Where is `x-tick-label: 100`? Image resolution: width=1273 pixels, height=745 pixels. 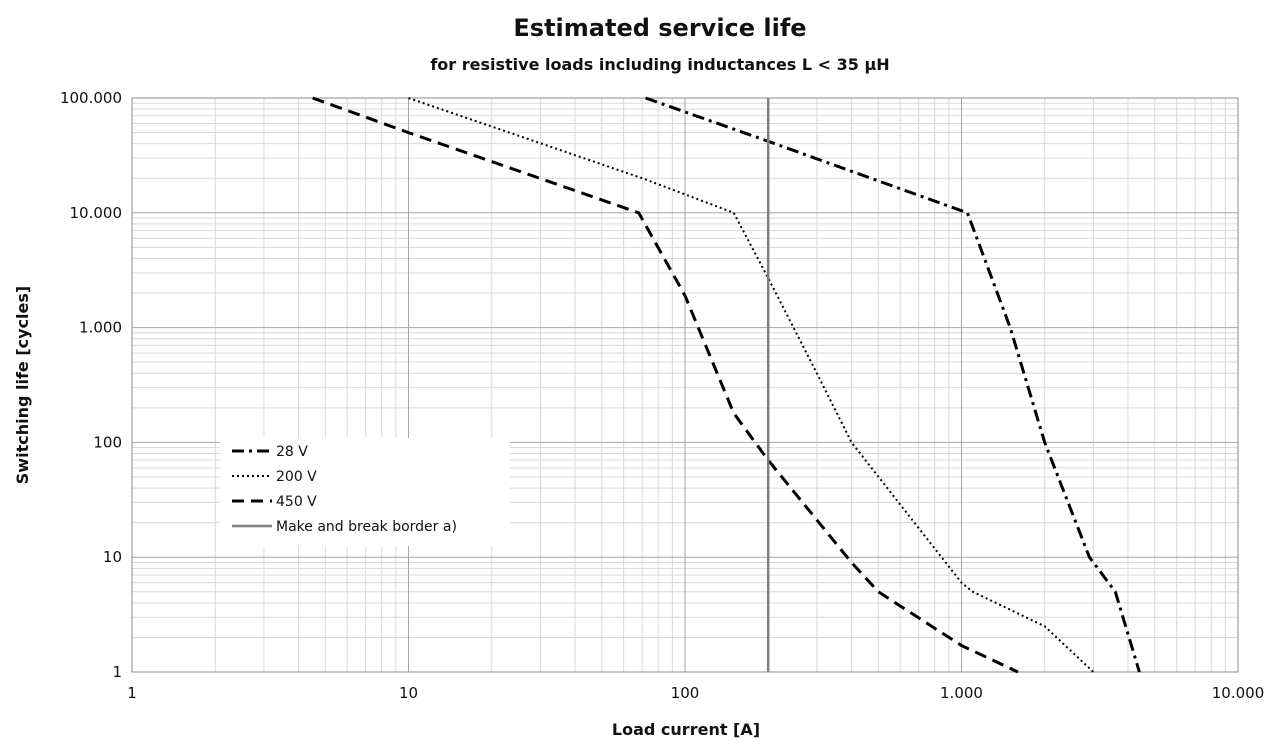
x-tick-label: 100 is located at coordinates (685, 693).